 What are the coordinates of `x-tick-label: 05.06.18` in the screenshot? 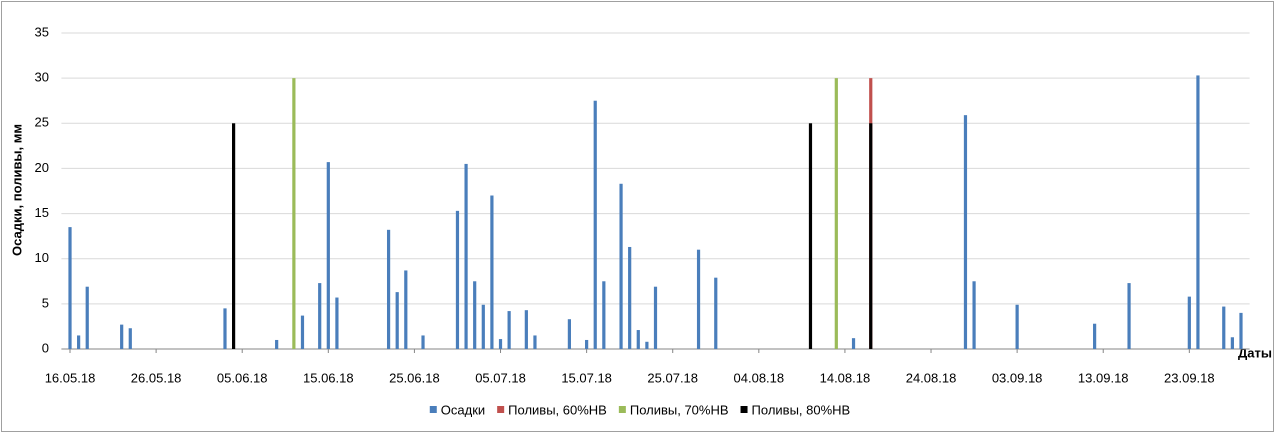 It's located at (242, 377).